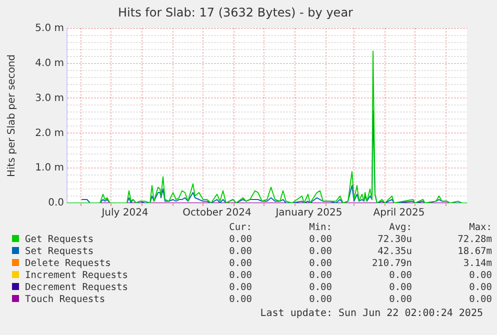 This screenshot has height=335, width=497. I want to click on legend-label: Increment Requests, so click(76, 275).